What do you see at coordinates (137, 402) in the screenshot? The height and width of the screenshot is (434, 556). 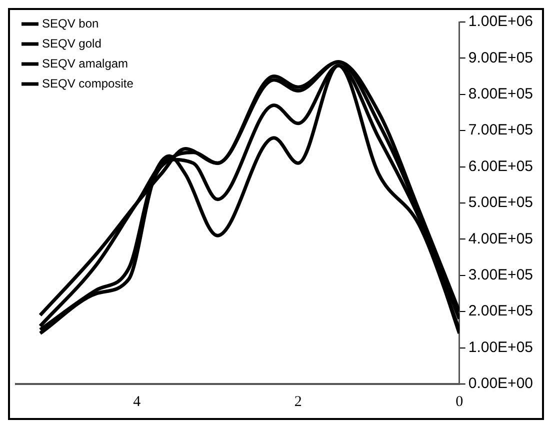 I see `x-tick-label: 4` at bounding box center [137, 402].